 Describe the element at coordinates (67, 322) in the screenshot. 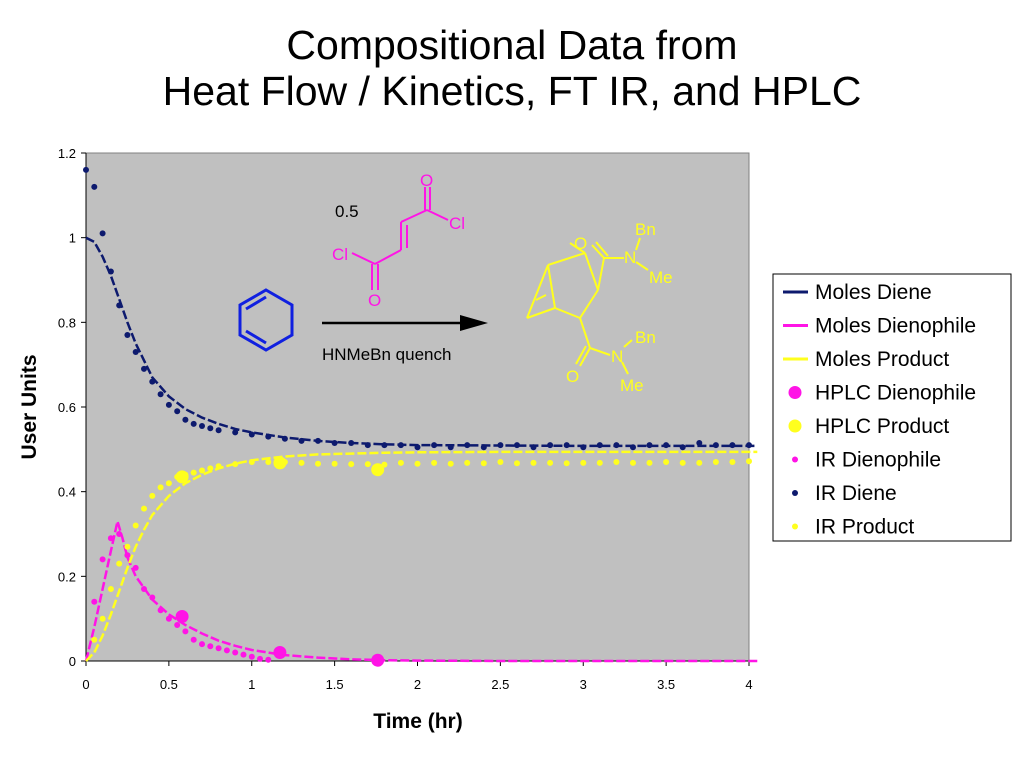

I see `y-tick-label: 0.8` at that location.